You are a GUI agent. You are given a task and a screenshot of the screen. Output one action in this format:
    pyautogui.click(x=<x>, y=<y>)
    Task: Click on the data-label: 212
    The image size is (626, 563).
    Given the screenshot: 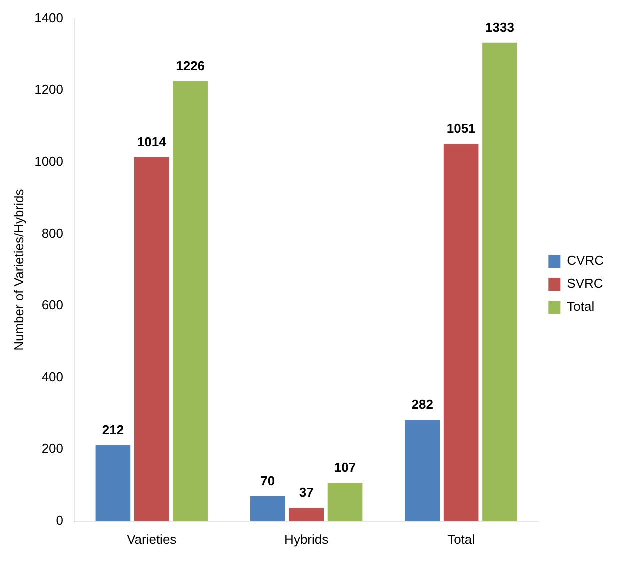 What is the action you would take?
    pyautogui.click(x=113, y=430)
    